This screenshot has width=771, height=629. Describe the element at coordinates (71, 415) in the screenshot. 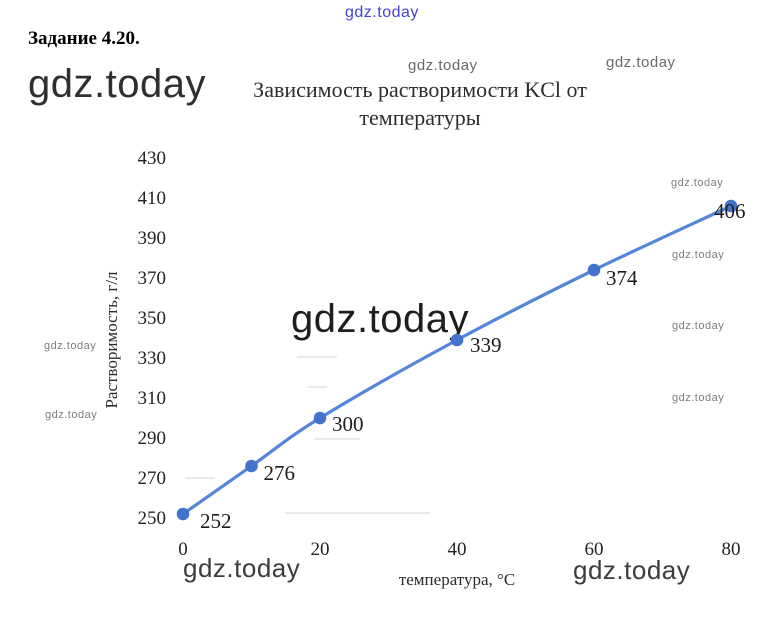

I see `watermark-left-2: gdz.today` at that location.